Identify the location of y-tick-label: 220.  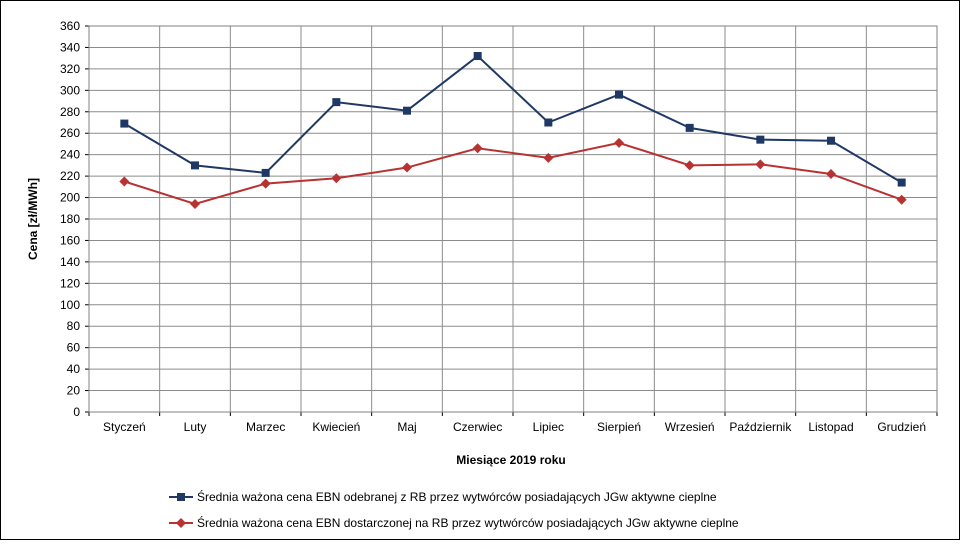
(70, 176).